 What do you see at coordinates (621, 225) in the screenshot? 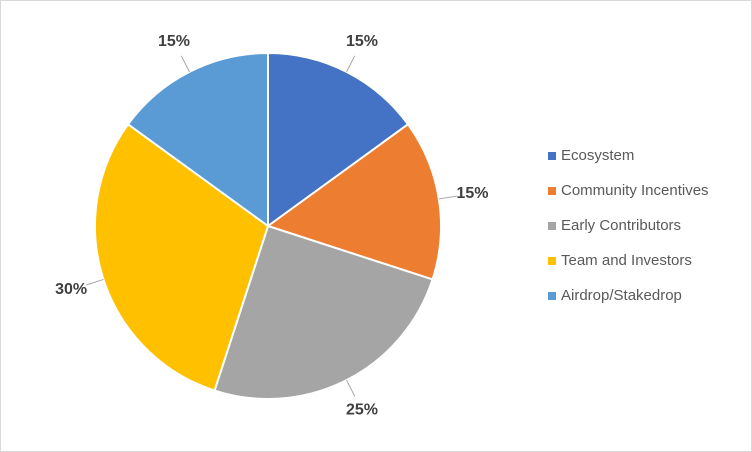
I see `legend-label: Early Contributors` at bounding box center [621, 225].